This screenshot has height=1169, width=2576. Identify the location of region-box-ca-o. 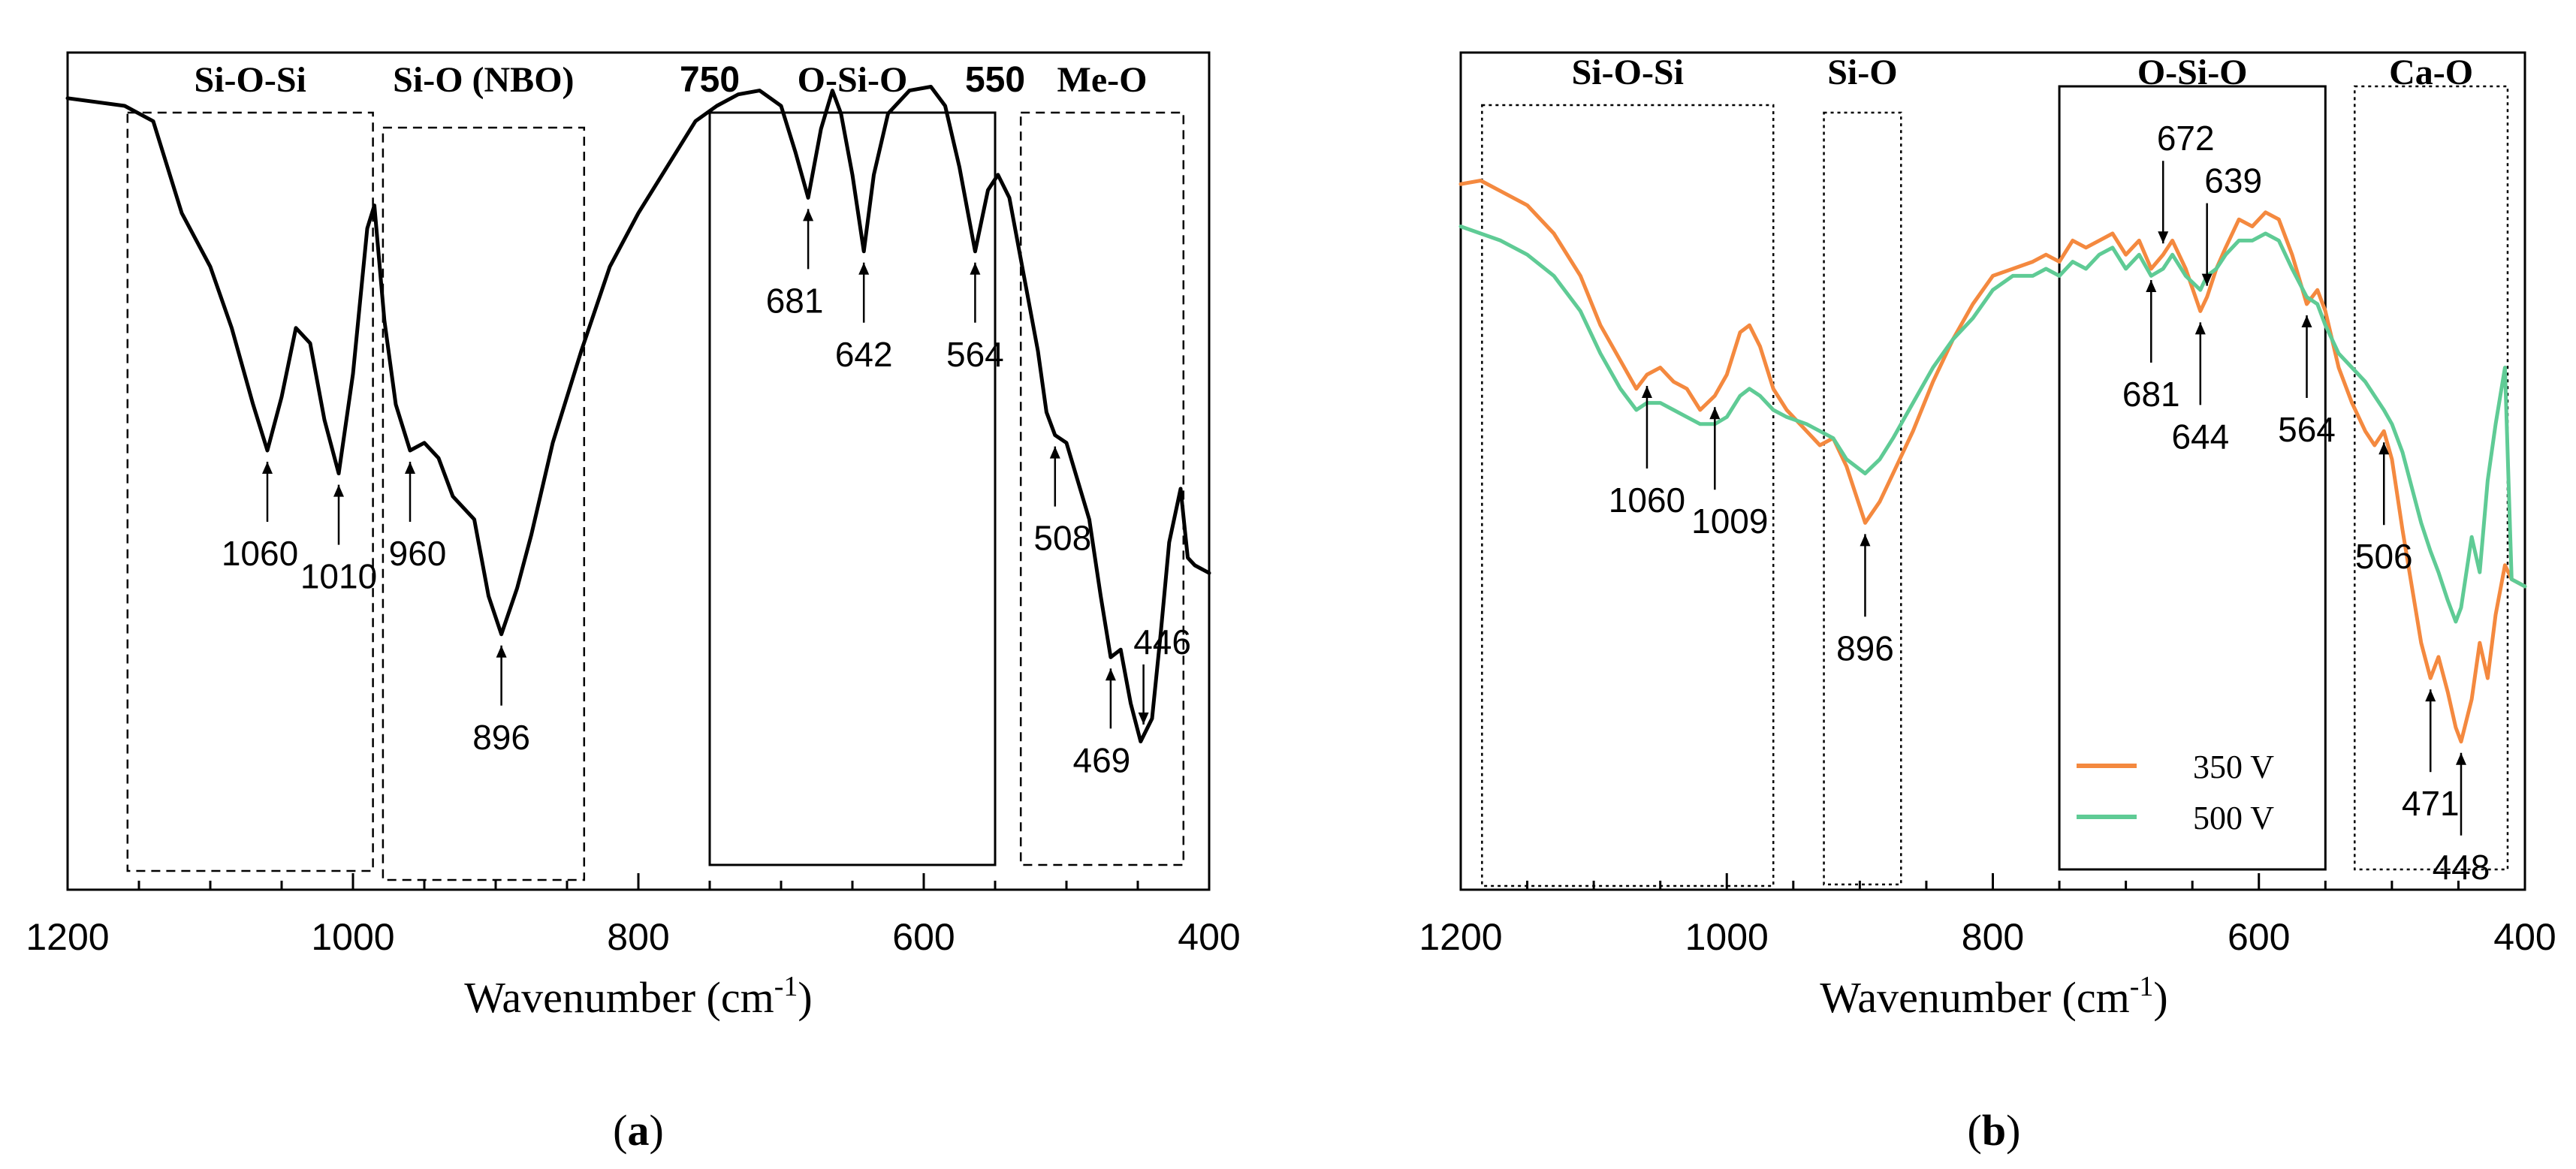
(2432, 478).